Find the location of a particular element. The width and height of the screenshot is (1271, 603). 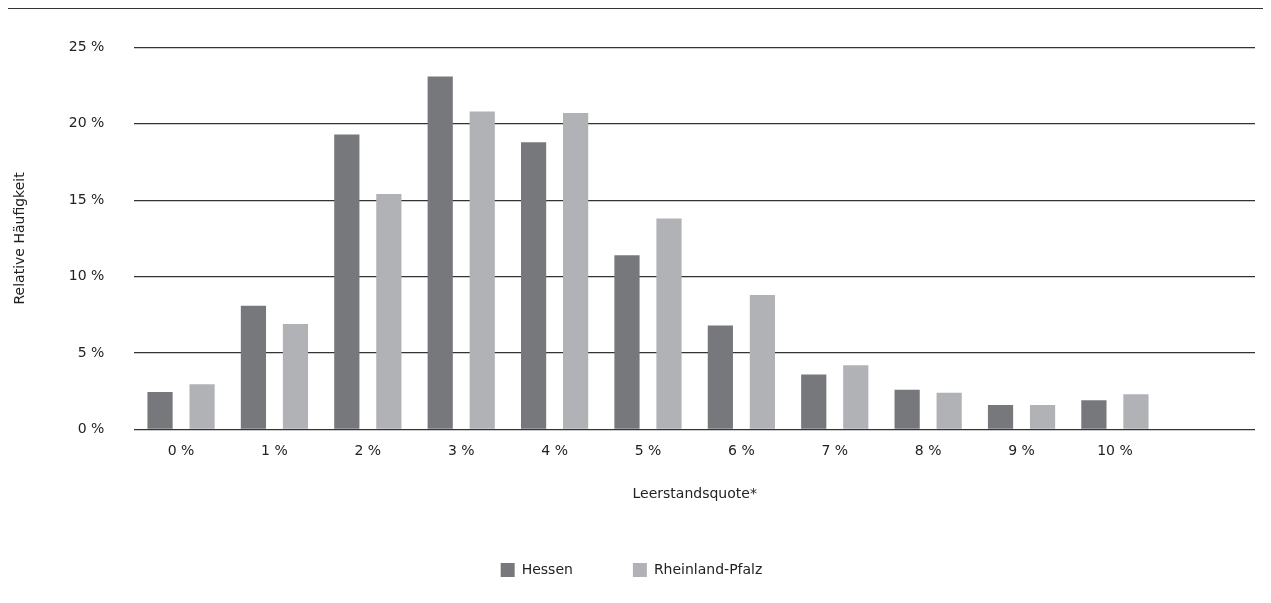

y-tick-label: 10 % is located at coordinates (86, 275).